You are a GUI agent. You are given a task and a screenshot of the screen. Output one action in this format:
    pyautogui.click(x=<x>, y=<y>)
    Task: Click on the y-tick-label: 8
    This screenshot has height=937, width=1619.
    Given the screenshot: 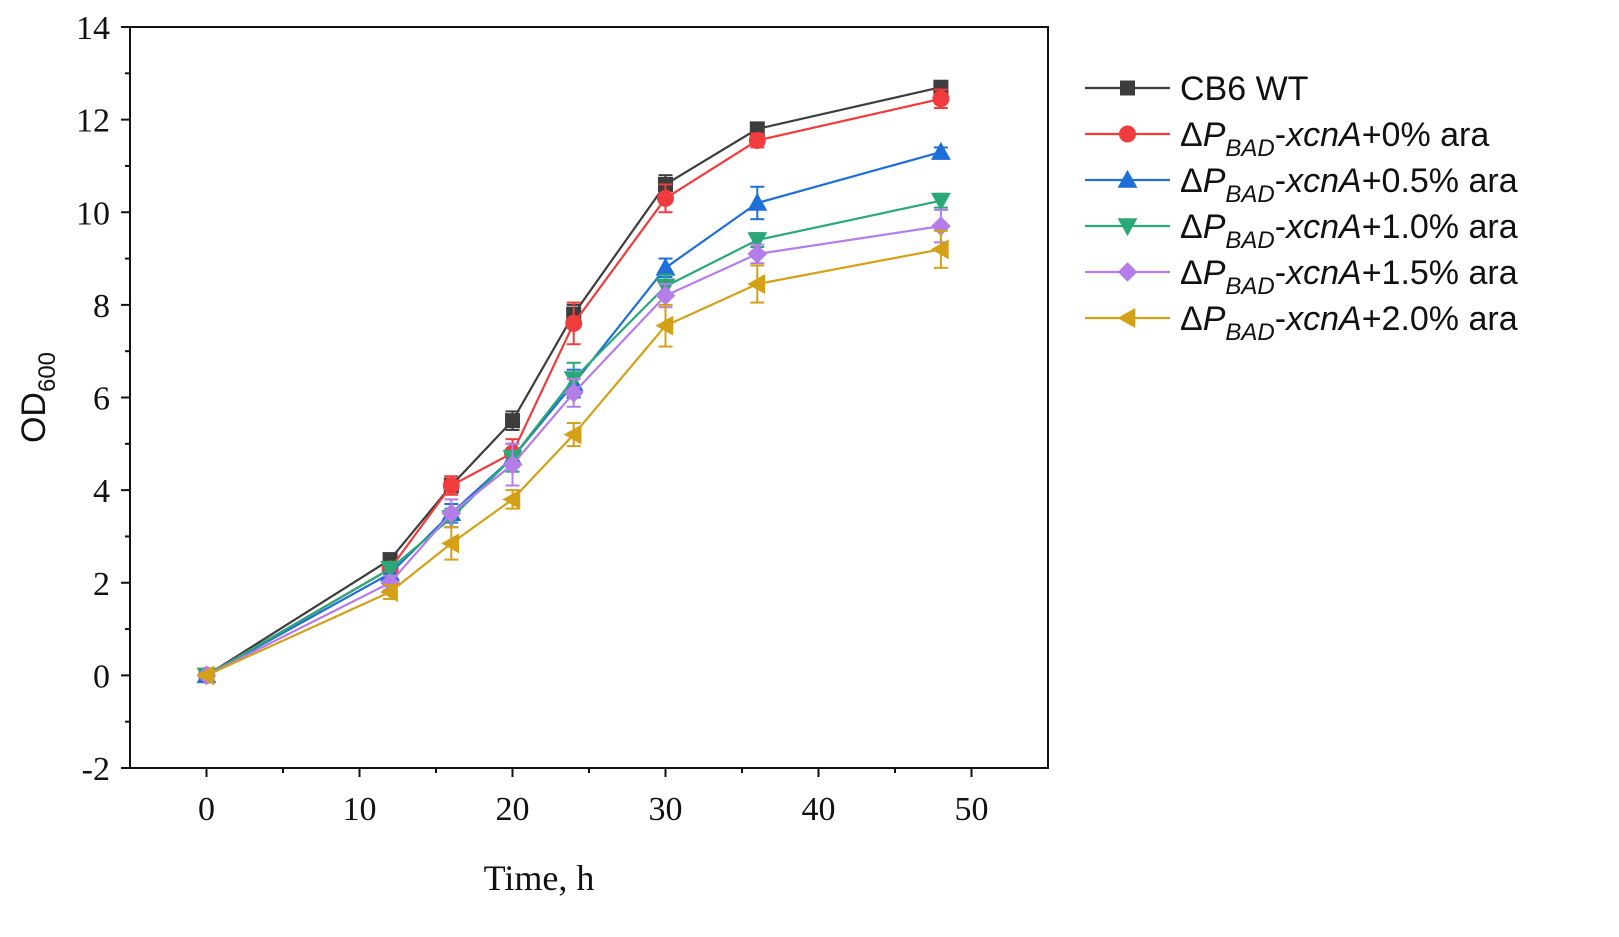 What is the action you would take?
    pyautogui.click(x=101, y=306)
    